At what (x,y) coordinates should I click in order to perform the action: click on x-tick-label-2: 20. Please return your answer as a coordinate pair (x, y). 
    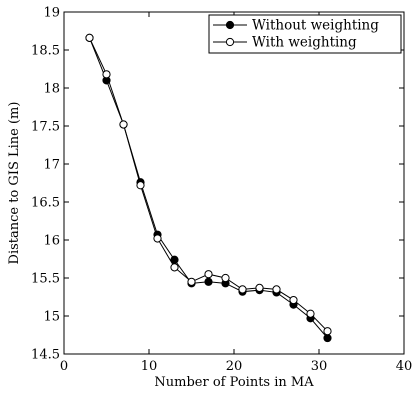
    Looking at the image, I should click on (234, 366).